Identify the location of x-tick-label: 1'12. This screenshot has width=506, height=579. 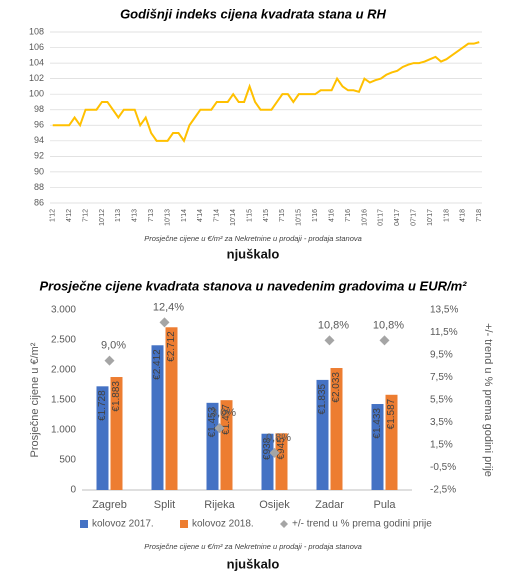
(53, 215).